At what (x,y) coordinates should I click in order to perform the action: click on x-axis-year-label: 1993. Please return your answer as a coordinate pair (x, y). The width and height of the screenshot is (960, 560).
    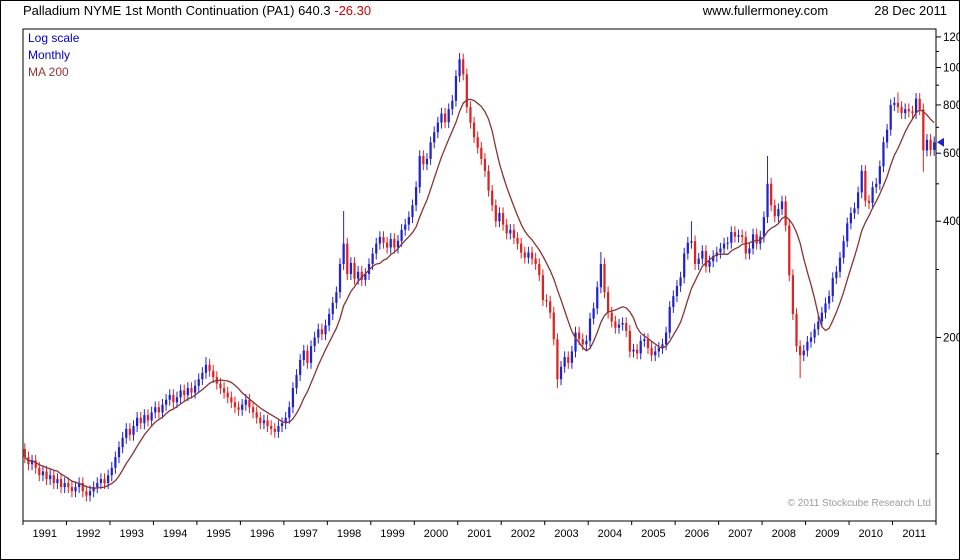
    Looking at the image, I should click on (131, 534).